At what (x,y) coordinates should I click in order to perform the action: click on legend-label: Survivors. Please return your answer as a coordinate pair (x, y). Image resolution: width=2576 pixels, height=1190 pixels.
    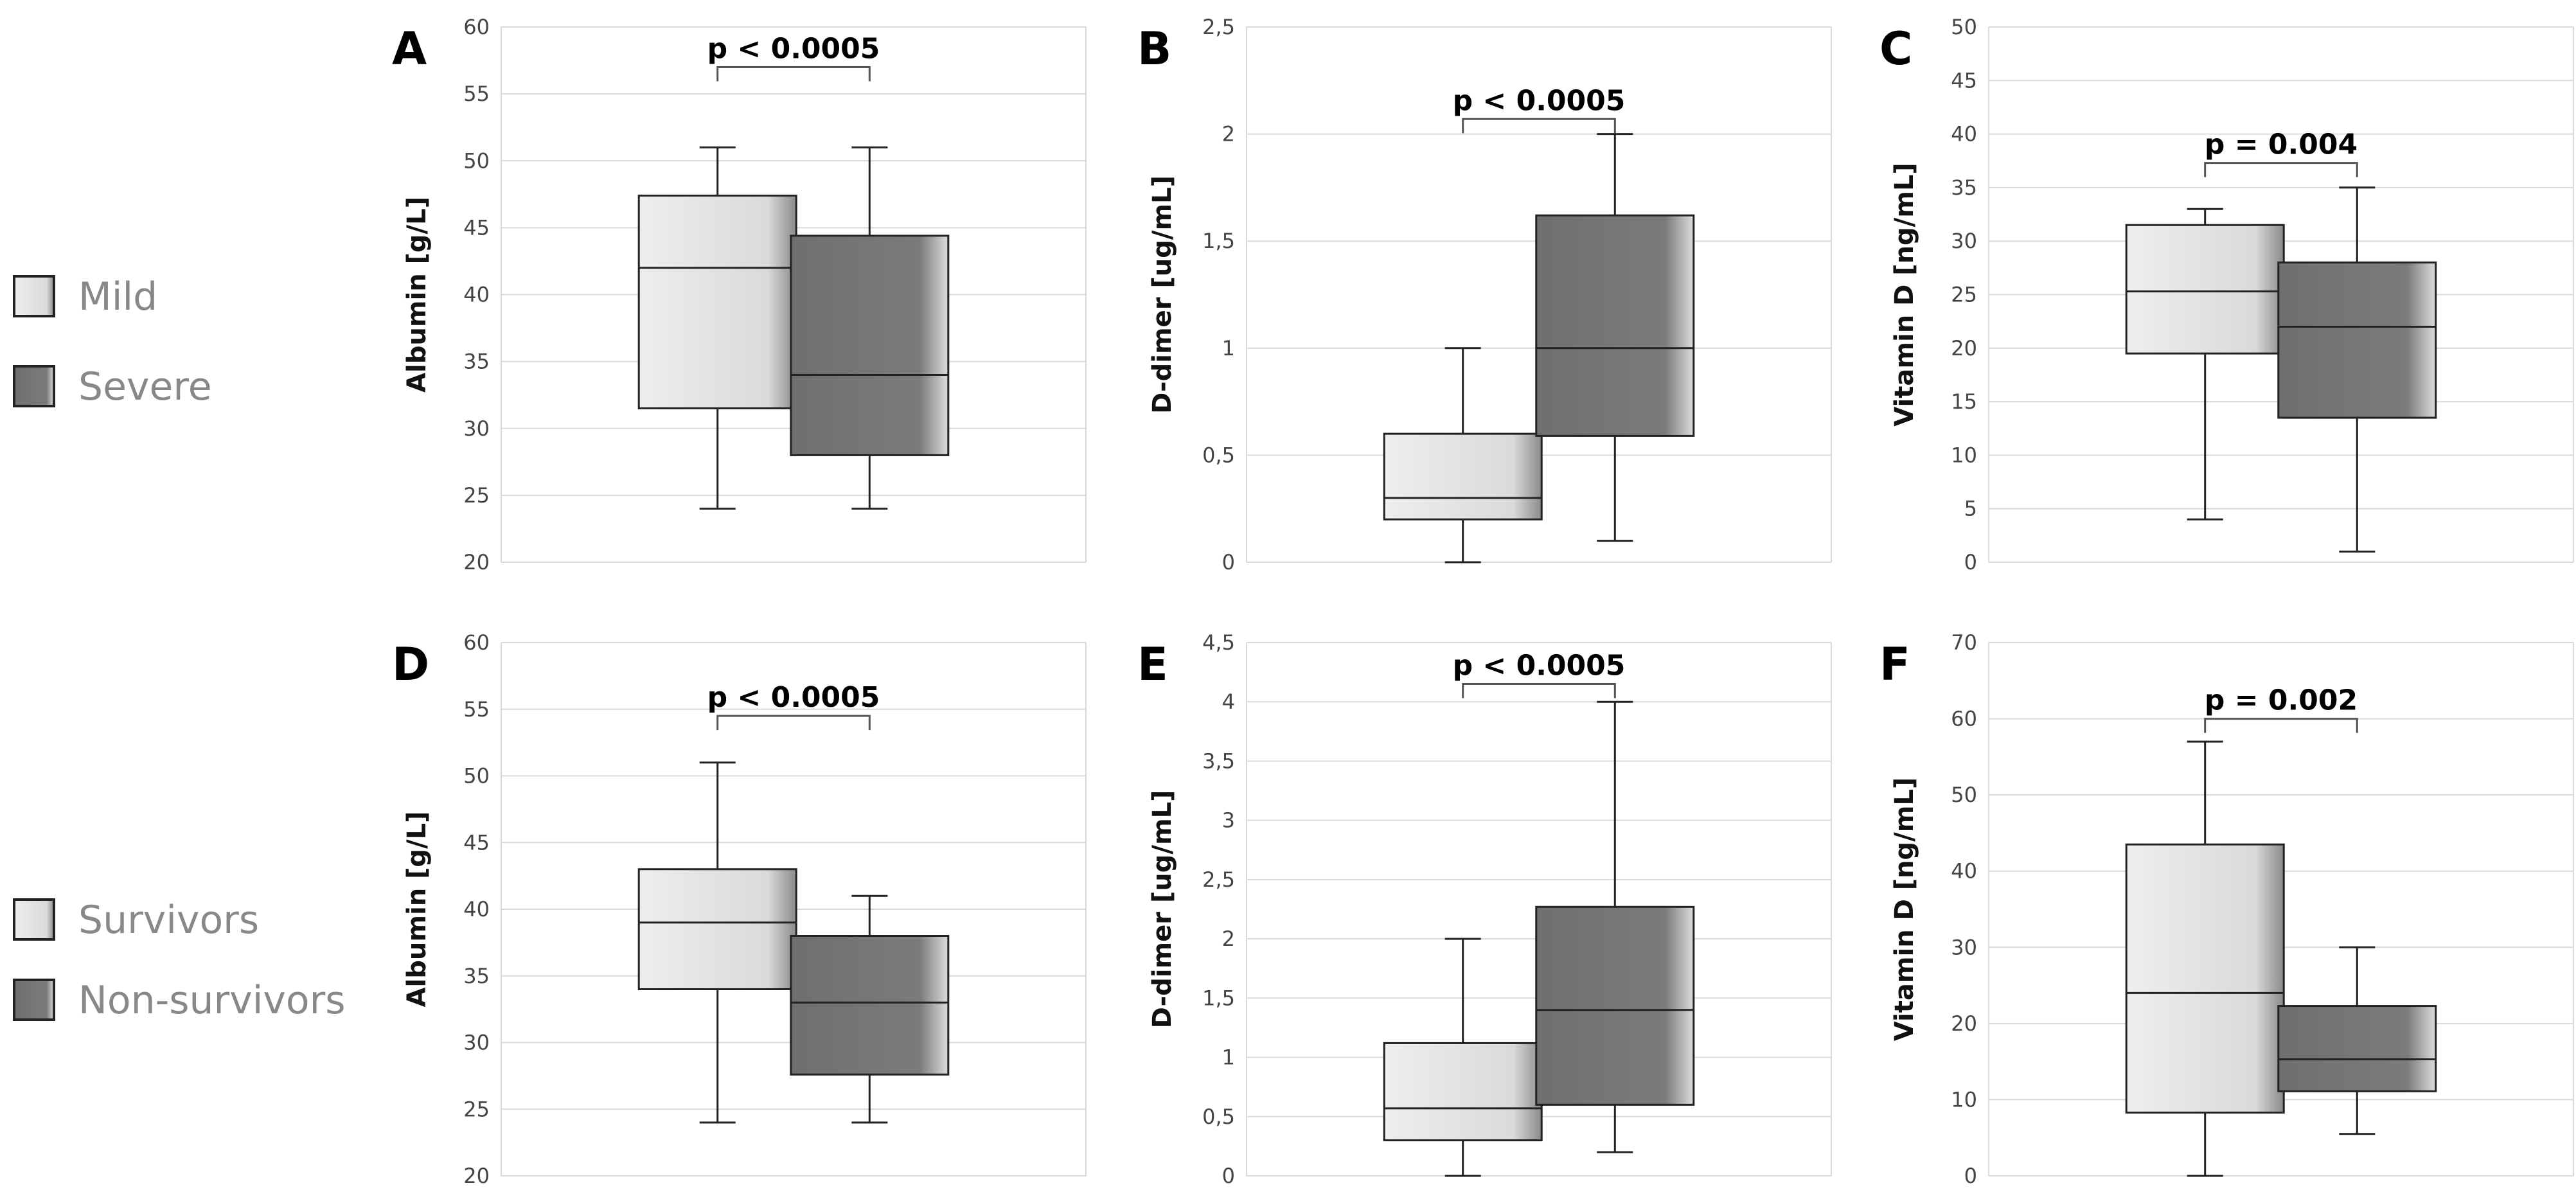
    Looking at the image, I should click on (169, 920).